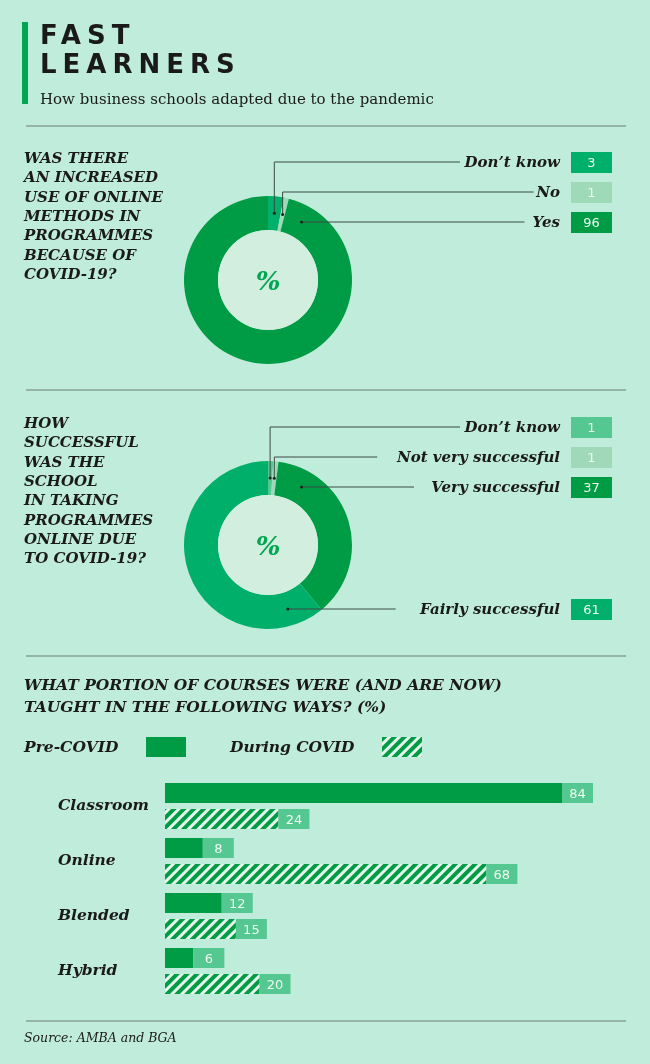 This screenshot has height=1064, width=650. Describe the element at coordinates (208, 958) in the screenshot. I see `data-label: 6` at that location.